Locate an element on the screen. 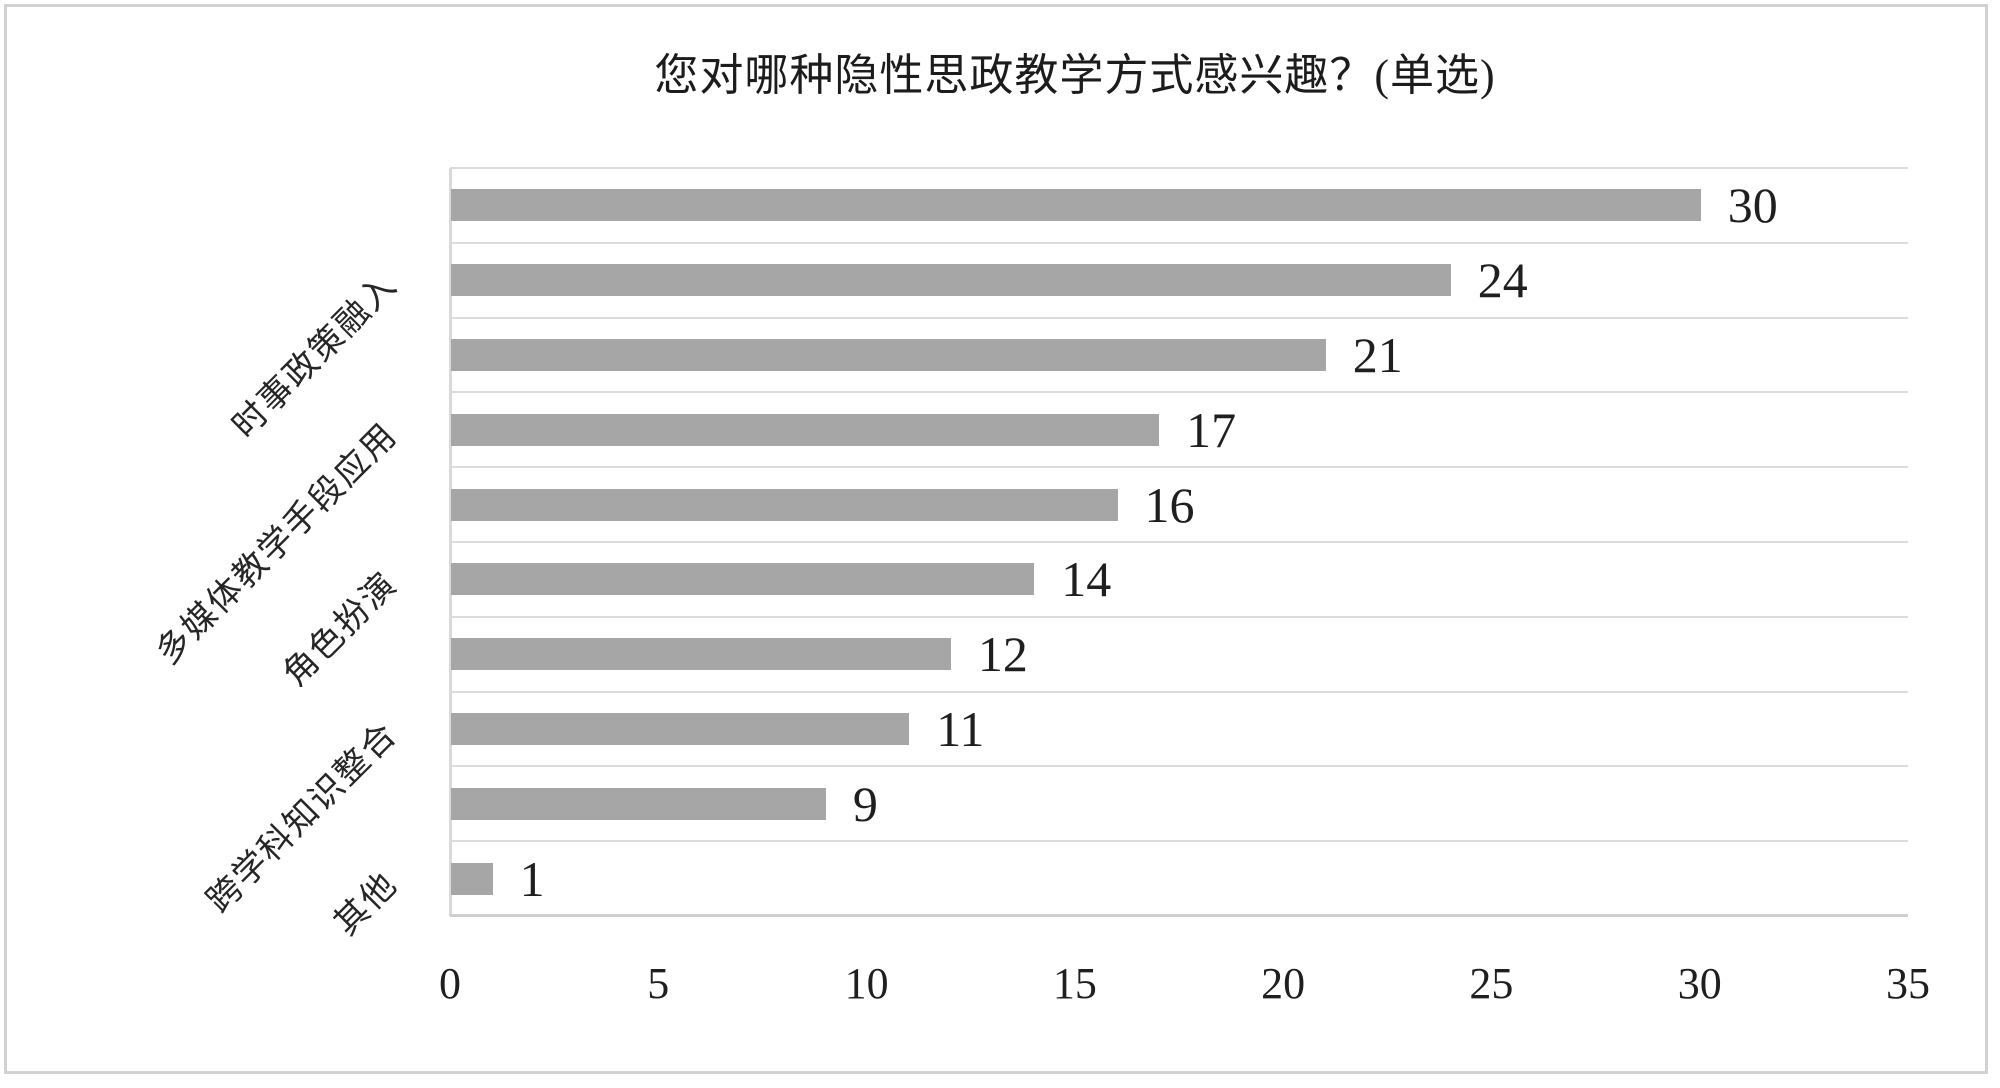 This screenshot has height=1088, width=2000. bar-value-label: 14 is located at coordinates (1086, 579).